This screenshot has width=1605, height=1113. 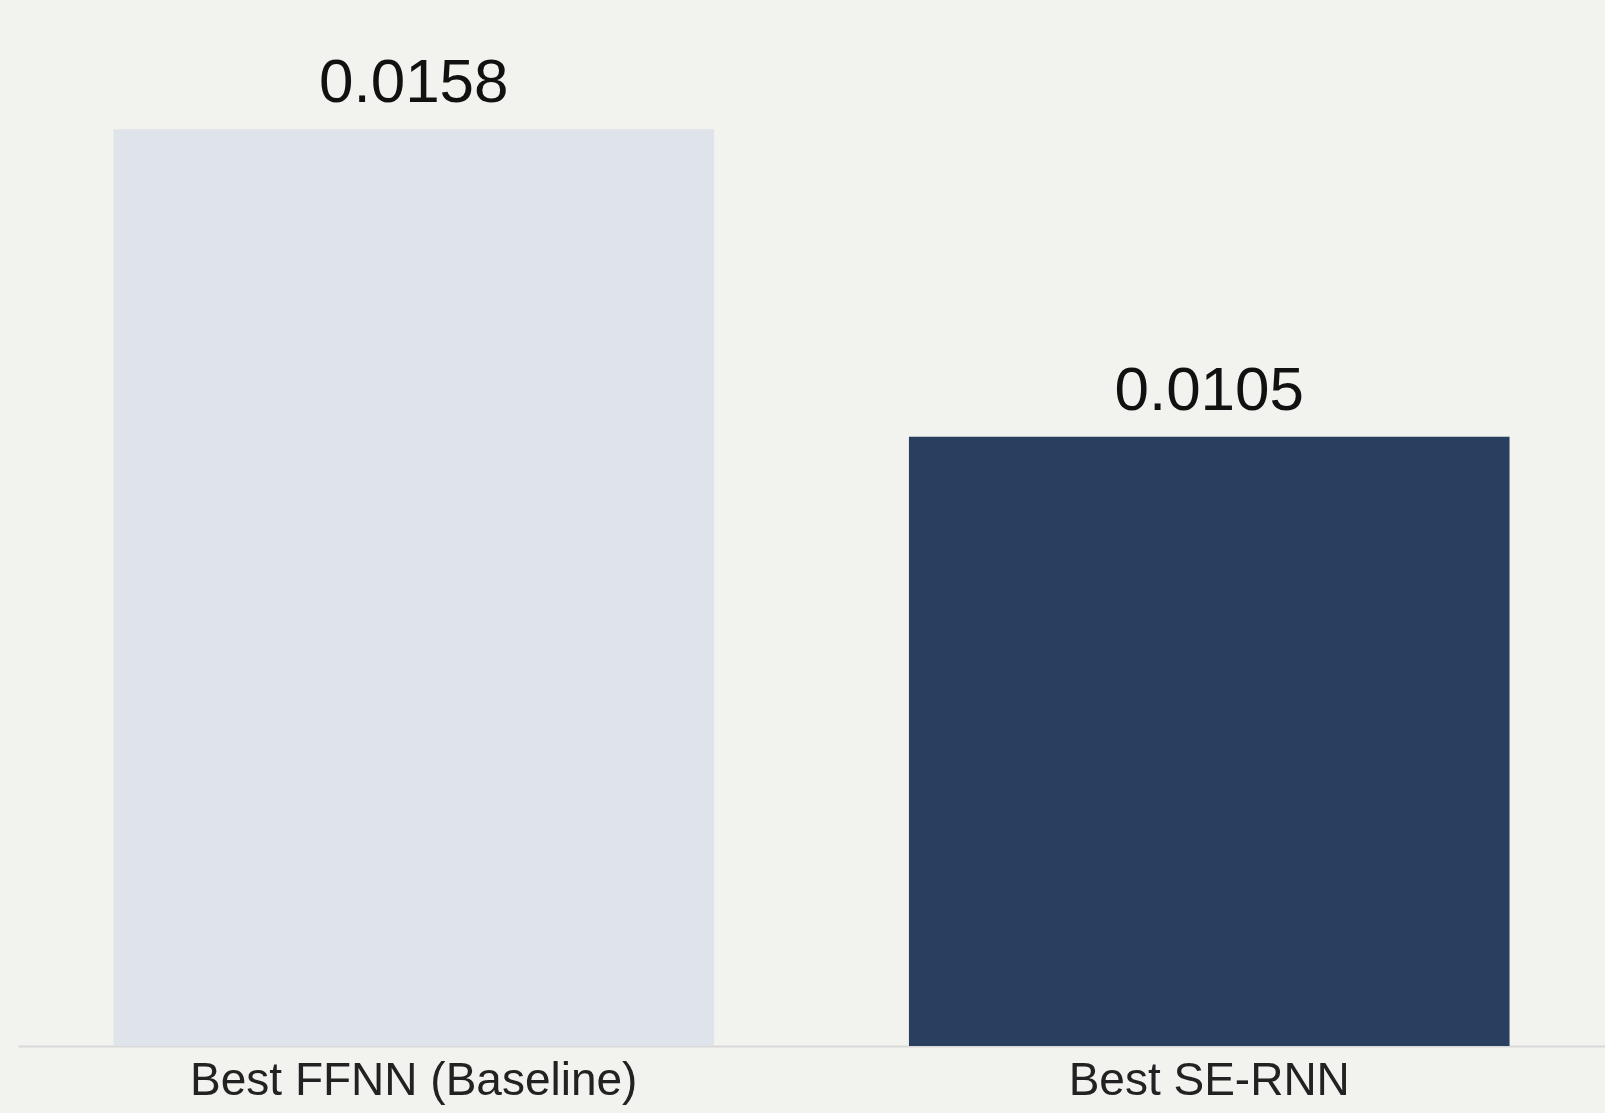 What do you see at coordinates (1209, 1078) in the screenshot?
I see `x-tick-label: Best SE-RNN` at bounding box center [1209, 1078].